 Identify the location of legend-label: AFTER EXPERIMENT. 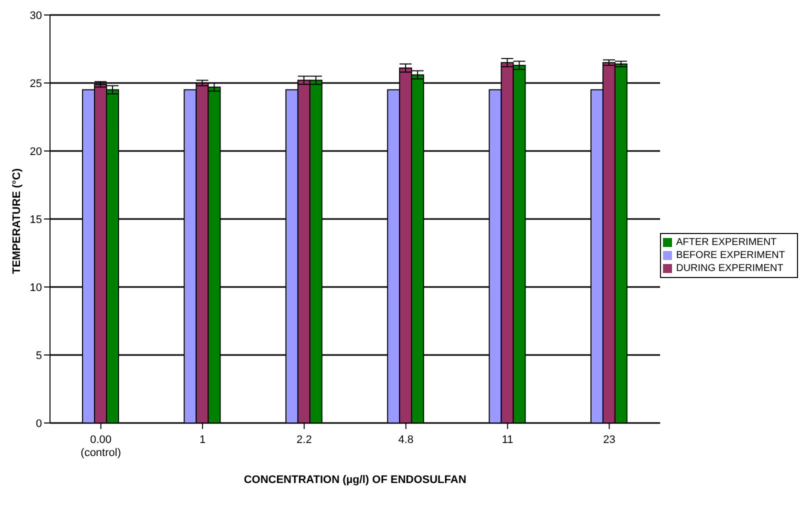
(726, 242).